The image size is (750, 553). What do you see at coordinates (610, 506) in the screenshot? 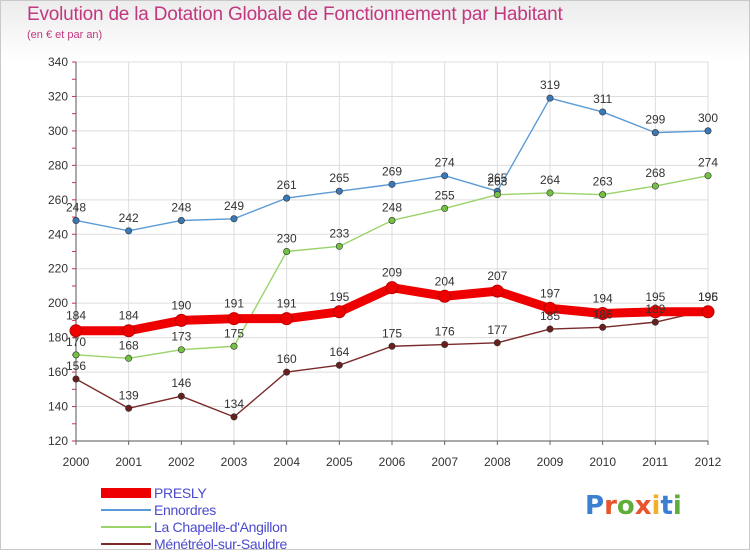
I see `logo-letter: r` at bounding box center [610, 506].